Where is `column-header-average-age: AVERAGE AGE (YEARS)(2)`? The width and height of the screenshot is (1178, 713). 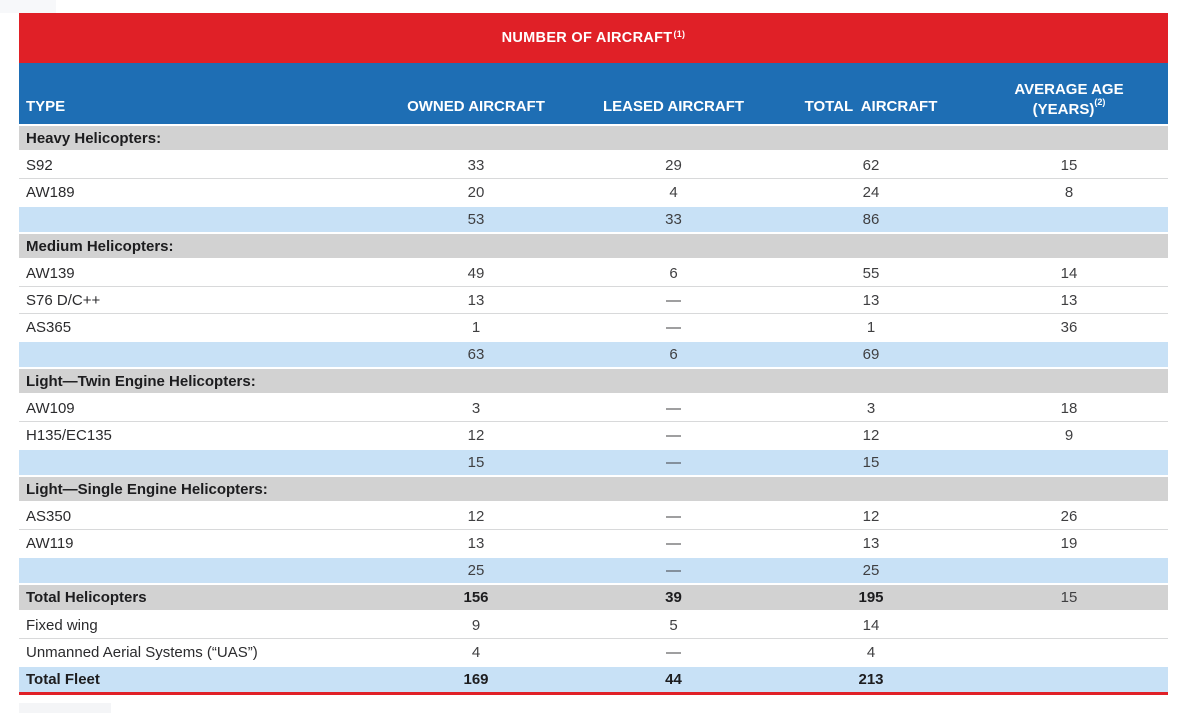
column-header-average-age: AVERAGE AGE (YEARS)(2) is located at coordinates (1069, 94).